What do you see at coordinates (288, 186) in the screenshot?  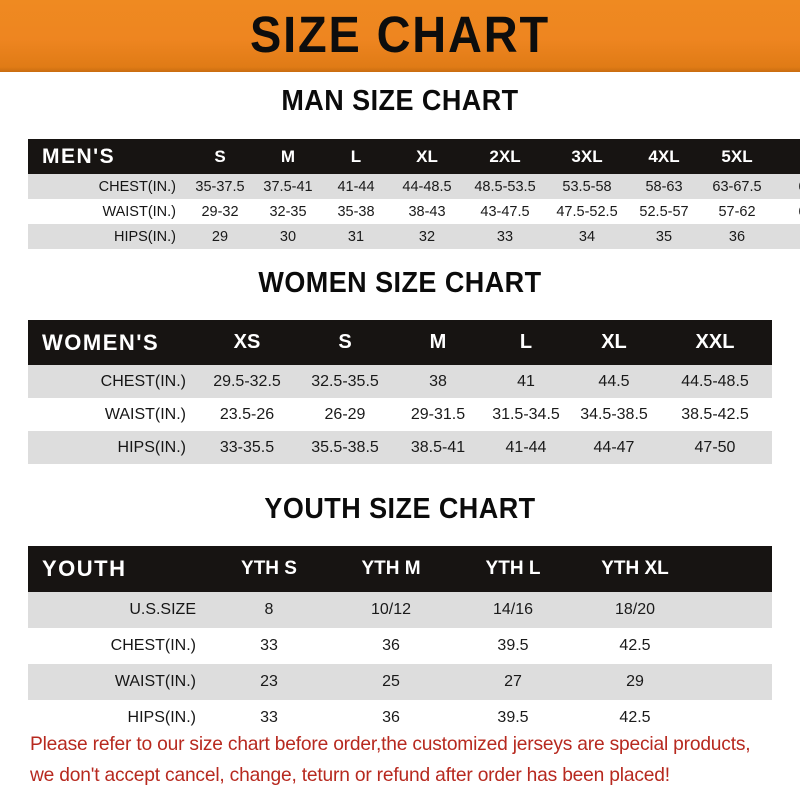 I see `cell: 37.5-41` at bounding box center [288, 186].